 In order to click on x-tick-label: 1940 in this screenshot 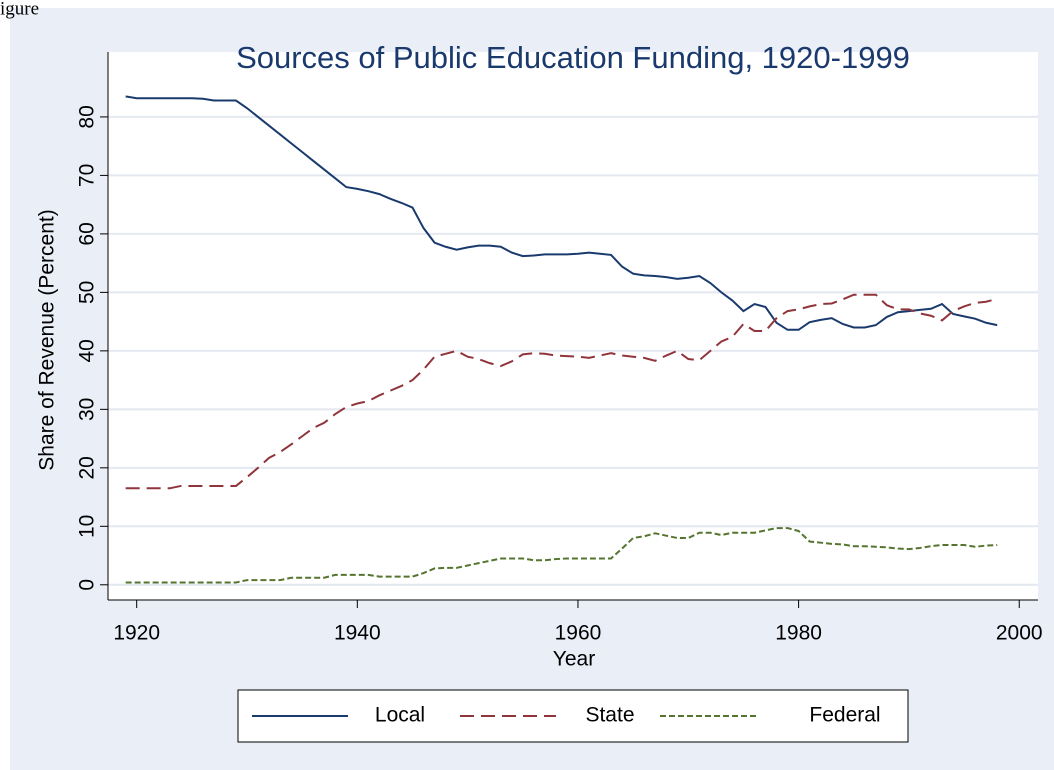, I will do `click(357, 633)`.